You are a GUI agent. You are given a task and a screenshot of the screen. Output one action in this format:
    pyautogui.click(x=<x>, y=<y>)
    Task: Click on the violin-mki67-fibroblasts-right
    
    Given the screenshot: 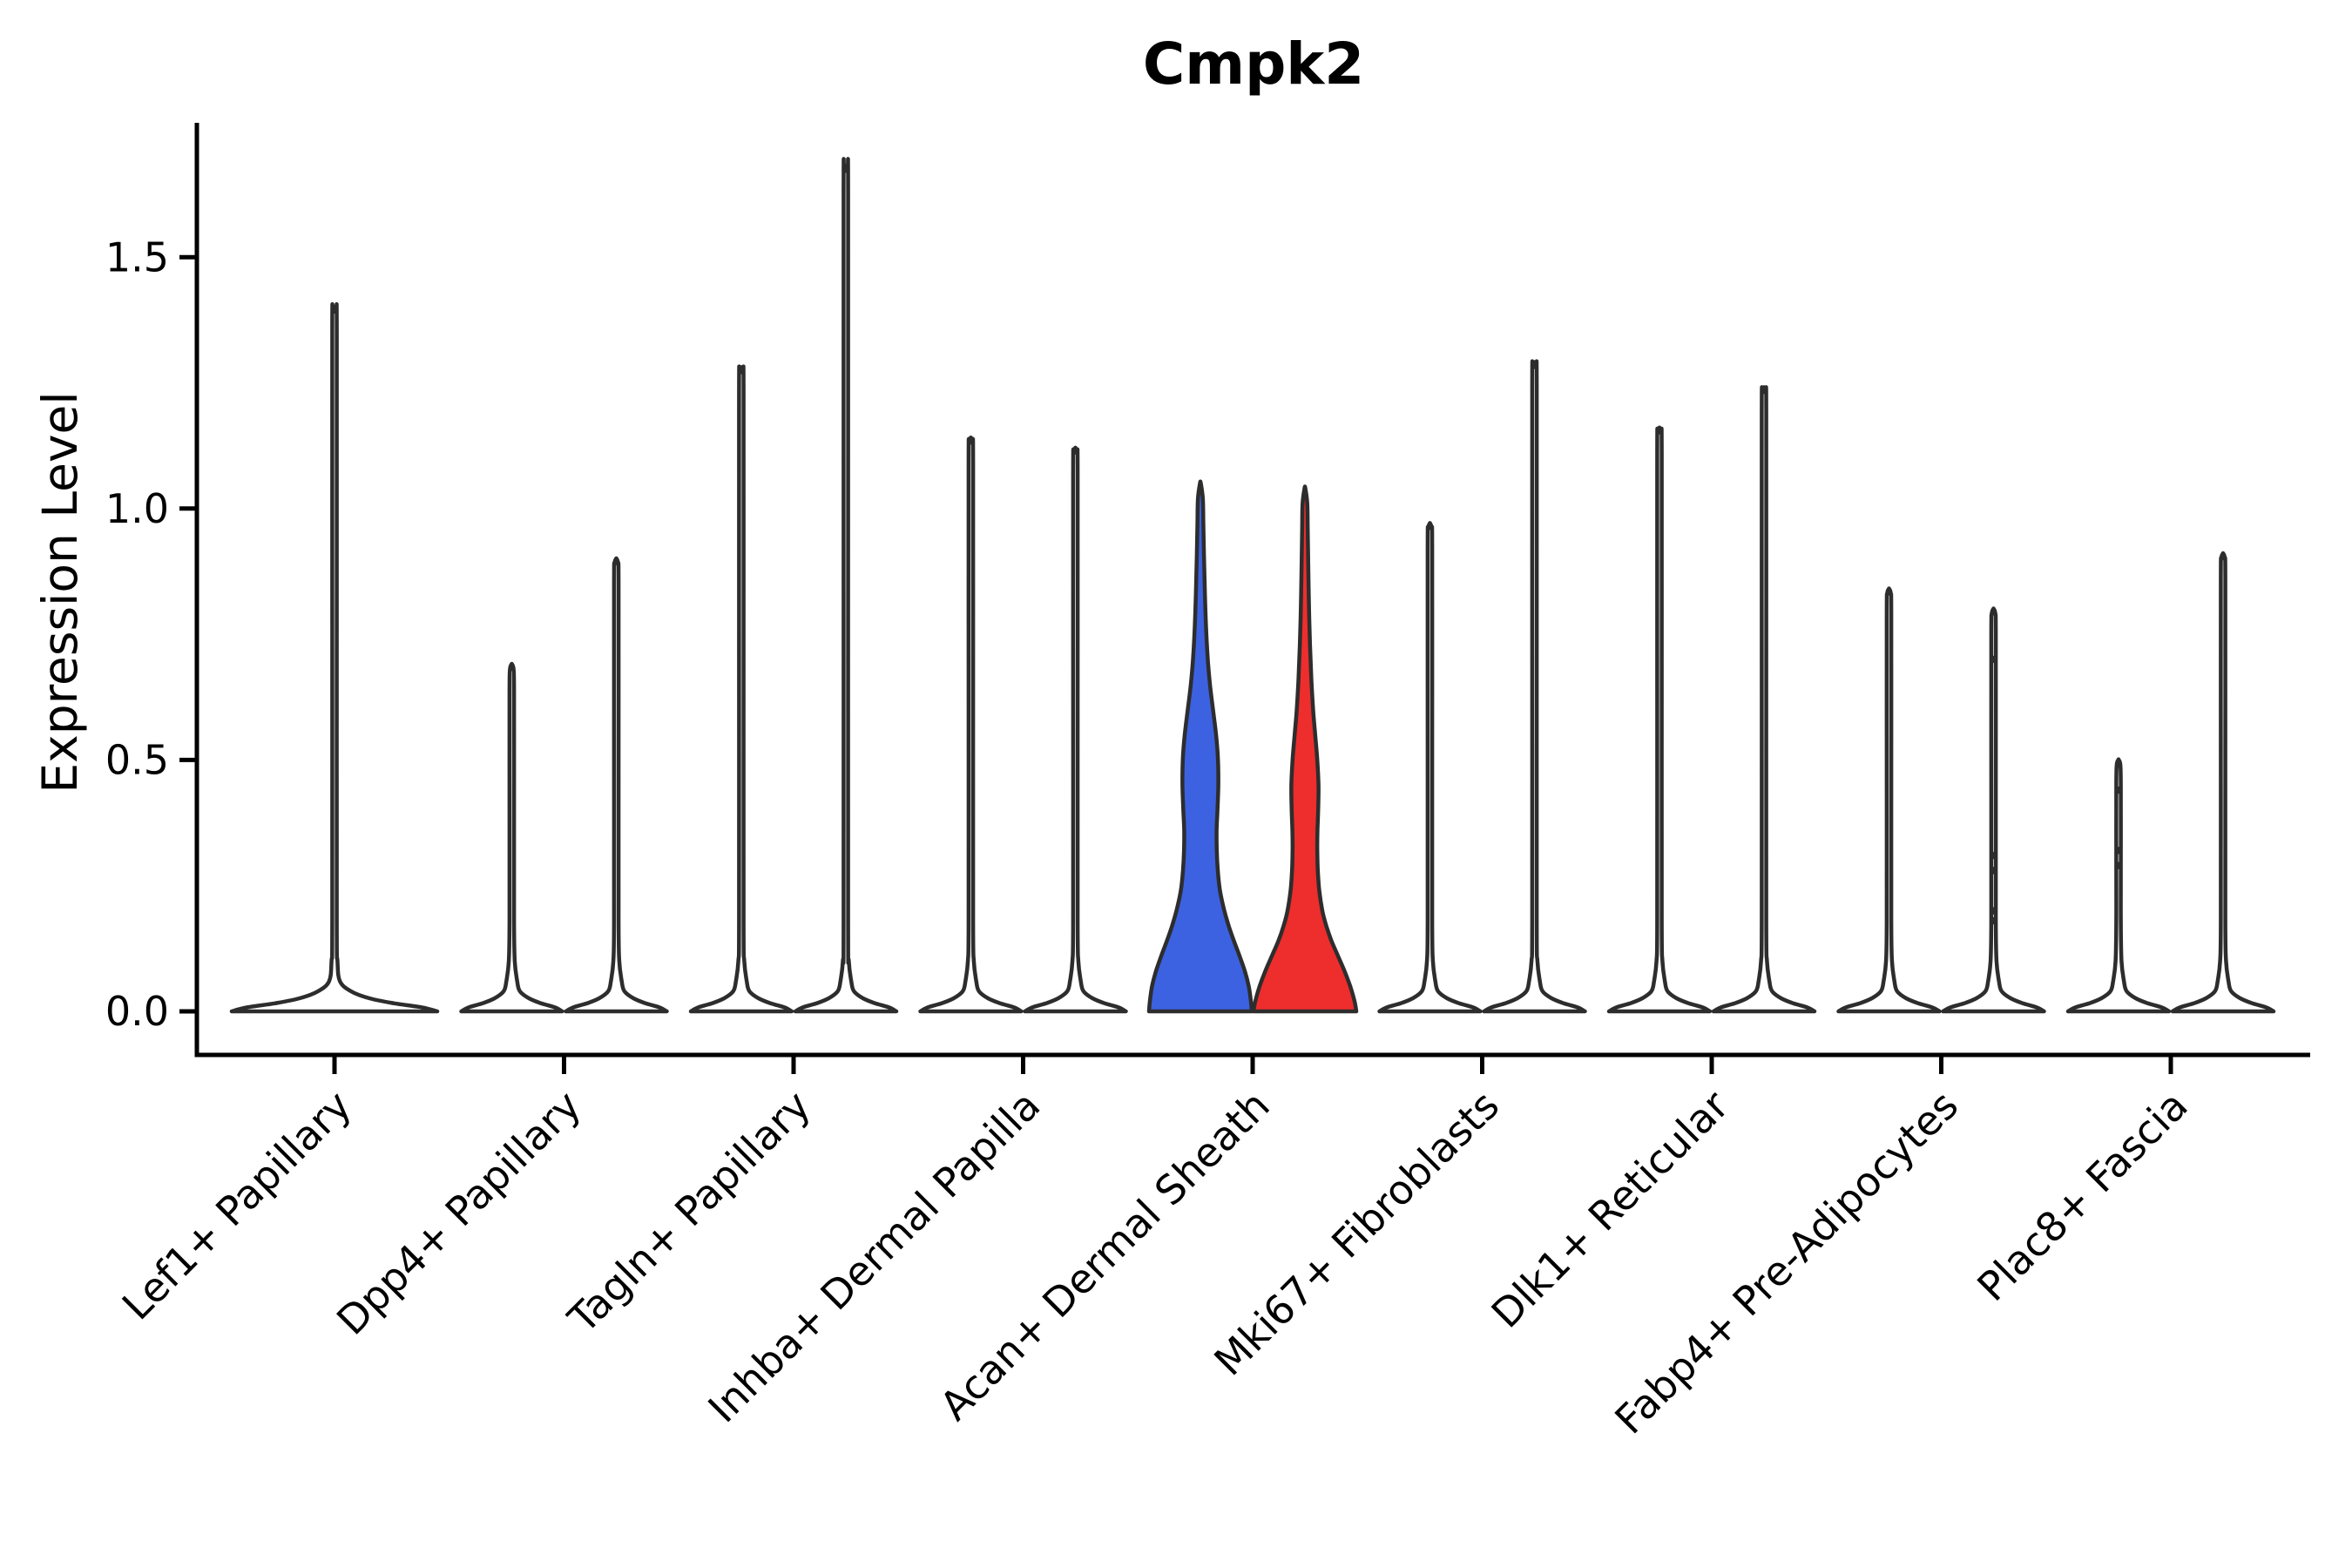 What is the action you would take?
    pyautogui.click(x=1535, y=687)
    